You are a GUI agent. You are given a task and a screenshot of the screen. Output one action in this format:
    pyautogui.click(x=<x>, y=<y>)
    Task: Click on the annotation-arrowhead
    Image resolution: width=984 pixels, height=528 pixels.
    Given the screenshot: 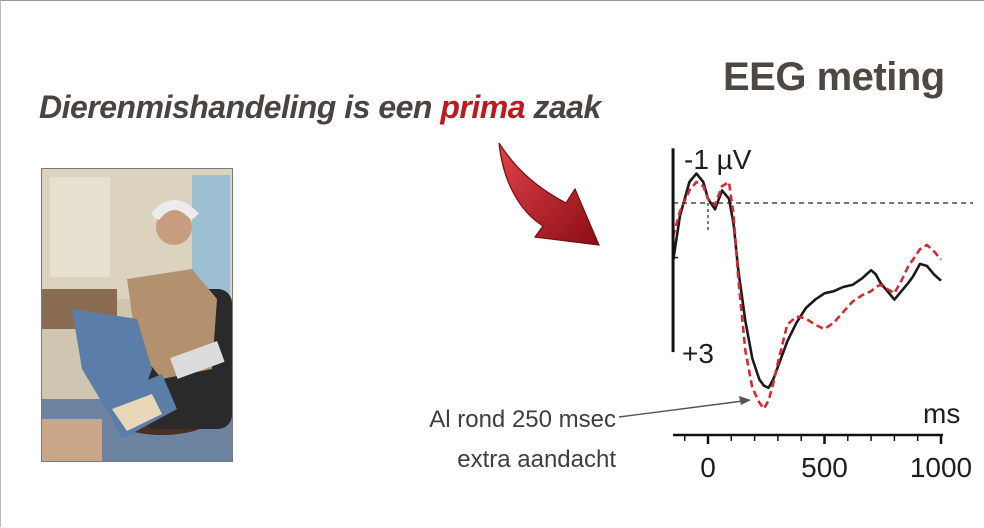 What is the action you would take?
    pyautogui.click(x=745, y=400)
    